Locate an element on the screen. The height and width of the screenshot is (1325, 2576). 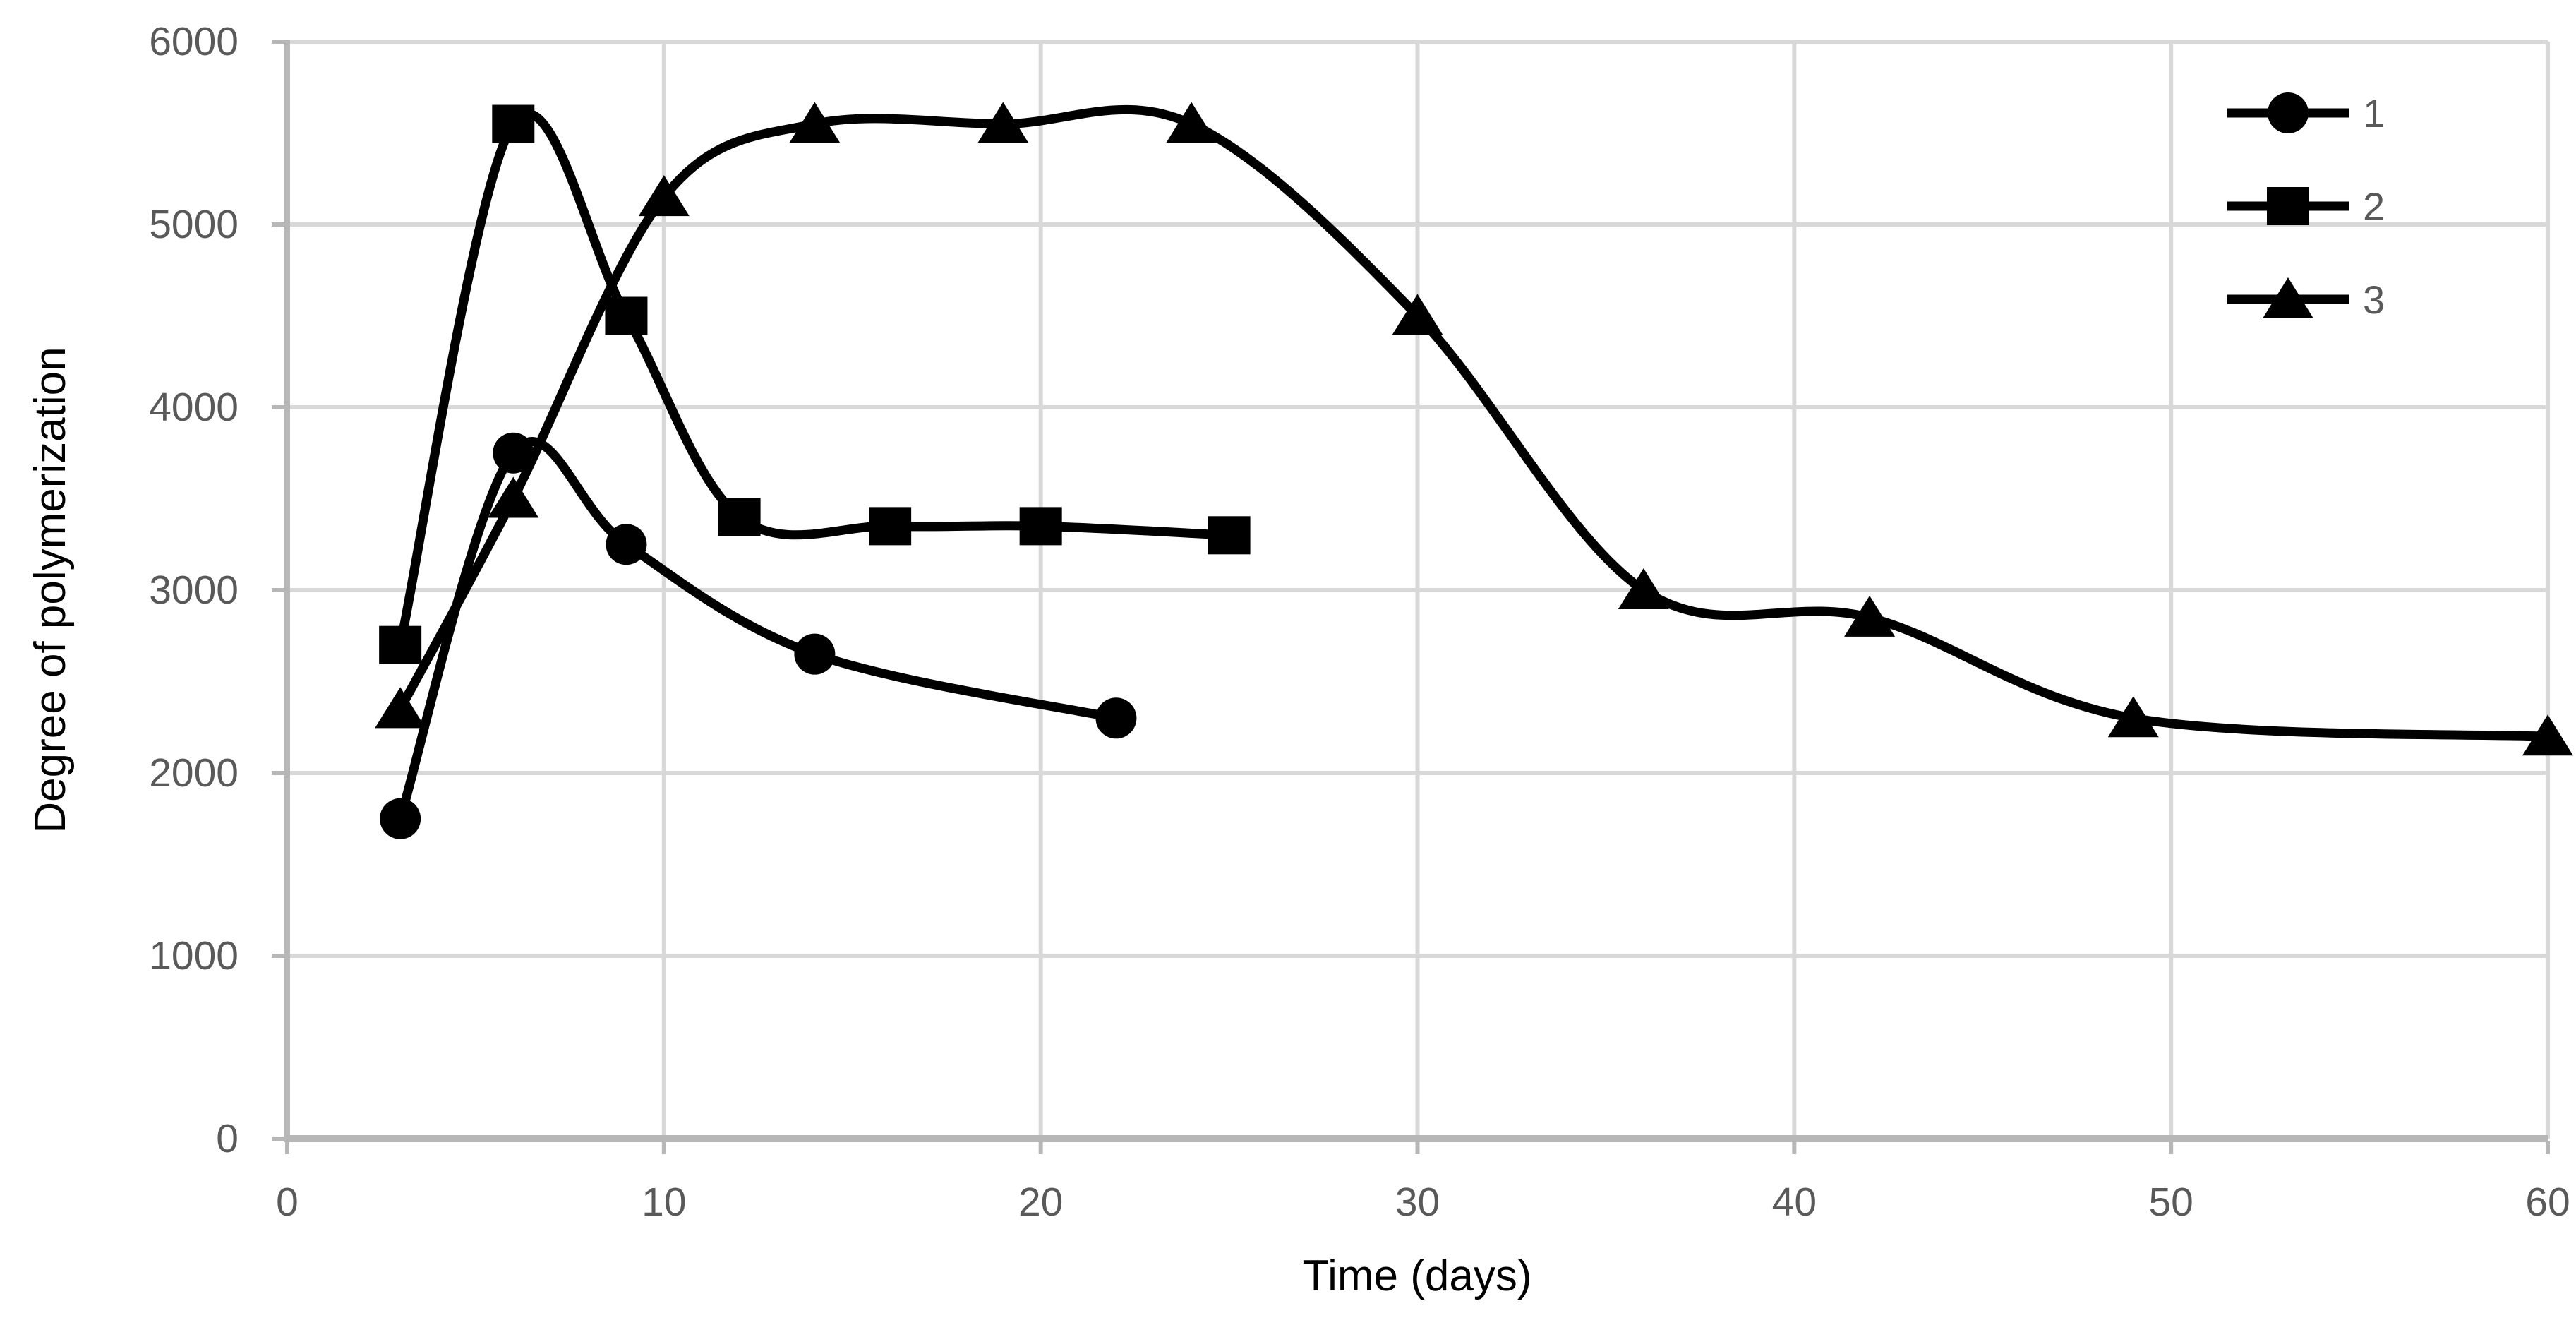
x-tick-label: 50 is located at coordinates (2170, 1202).